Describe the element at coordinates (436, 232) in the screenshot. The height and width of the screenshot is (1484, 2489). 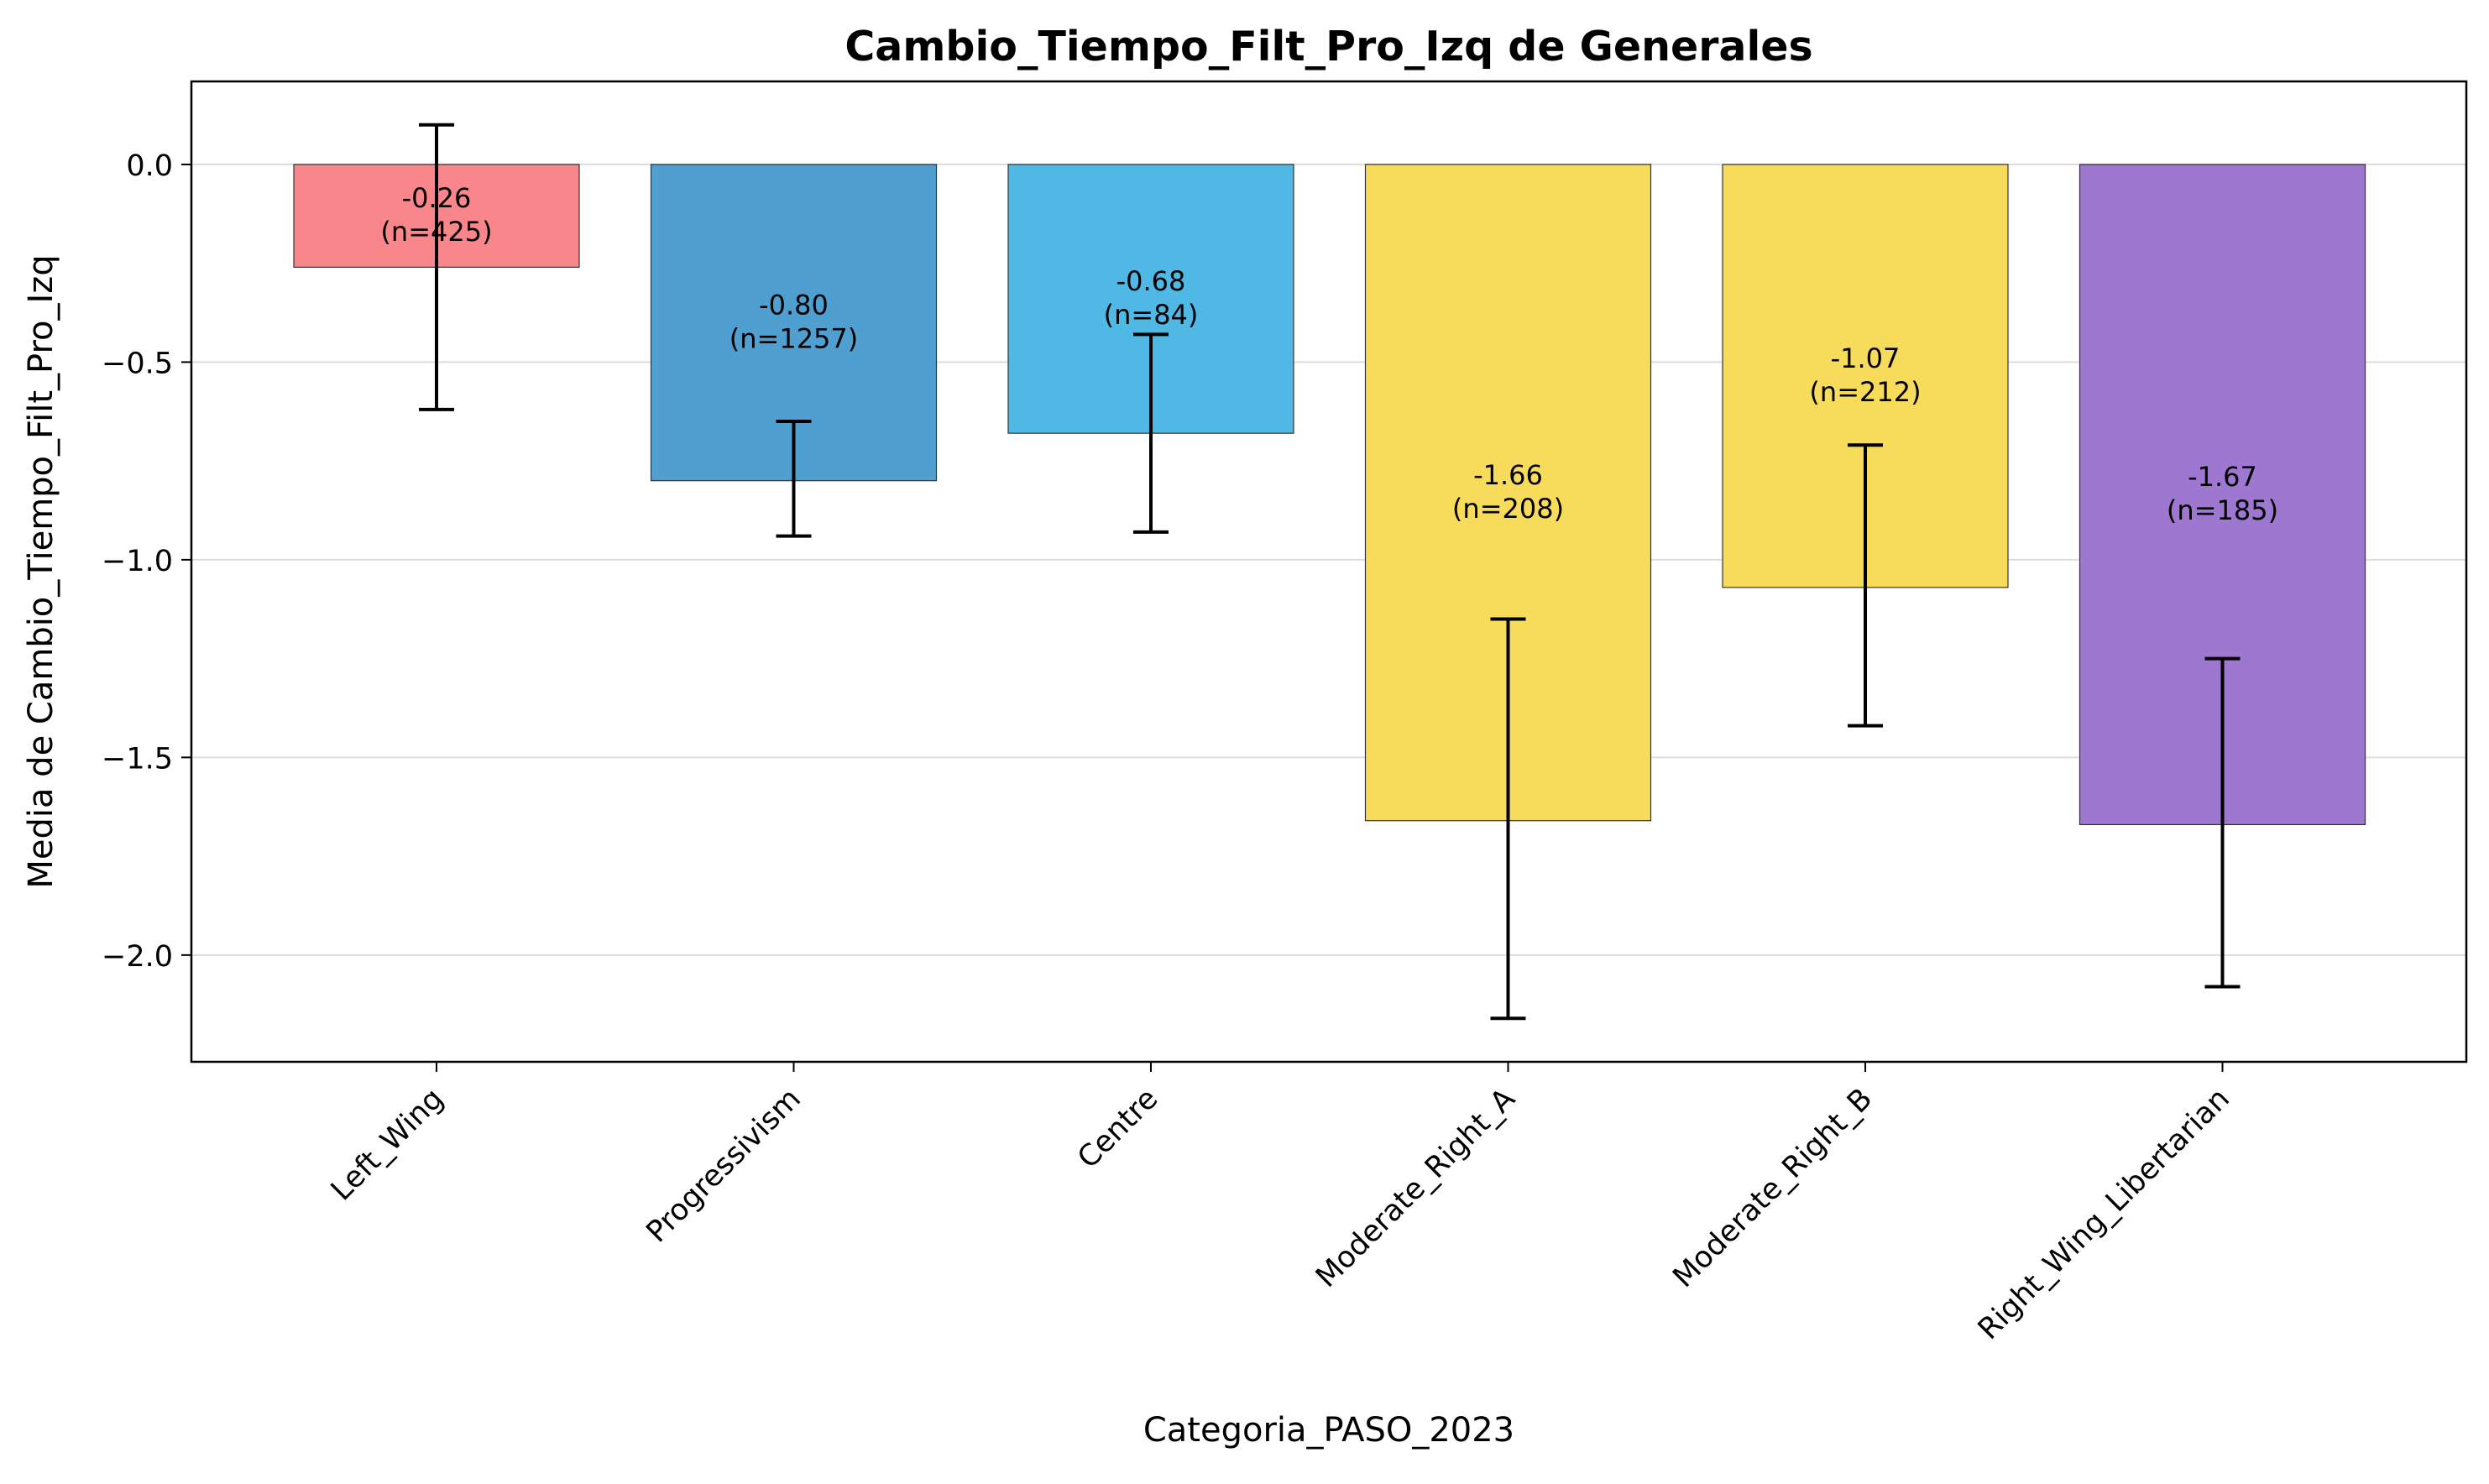
I see `bar-count-label: (n=425)` at that location.